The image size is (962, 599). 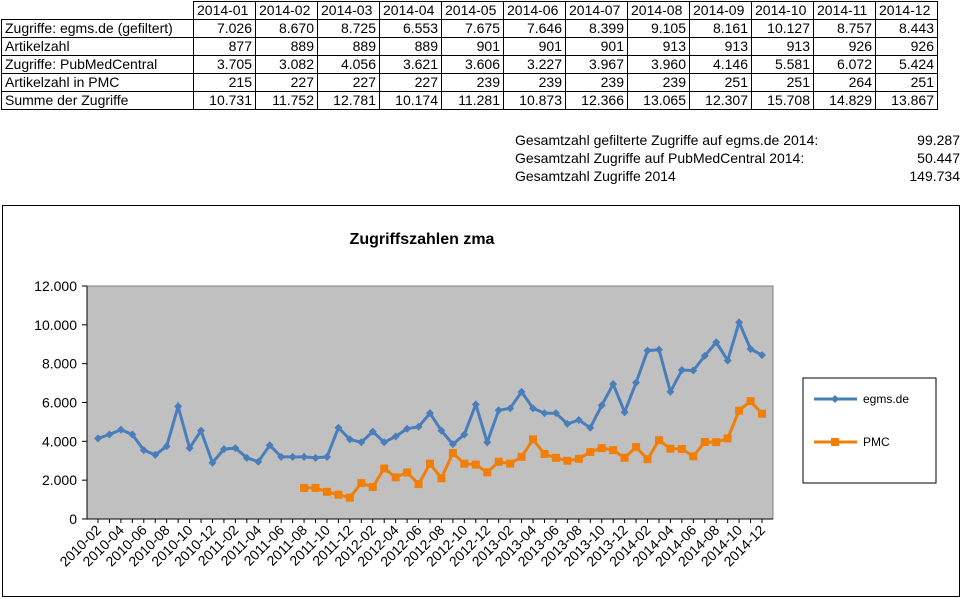 I want to click on table-cell: 5.581, so click(x=782, y=64).